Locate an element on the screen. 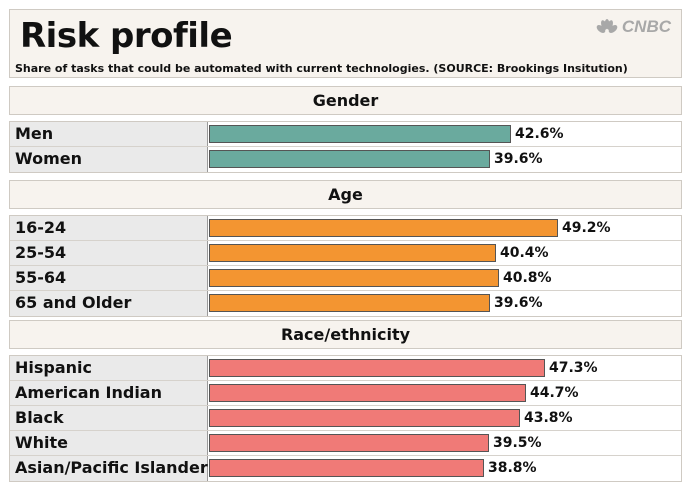 The height and width of the screenshot is (490, 691). category-label: Men is located at coordinates (109, 134).